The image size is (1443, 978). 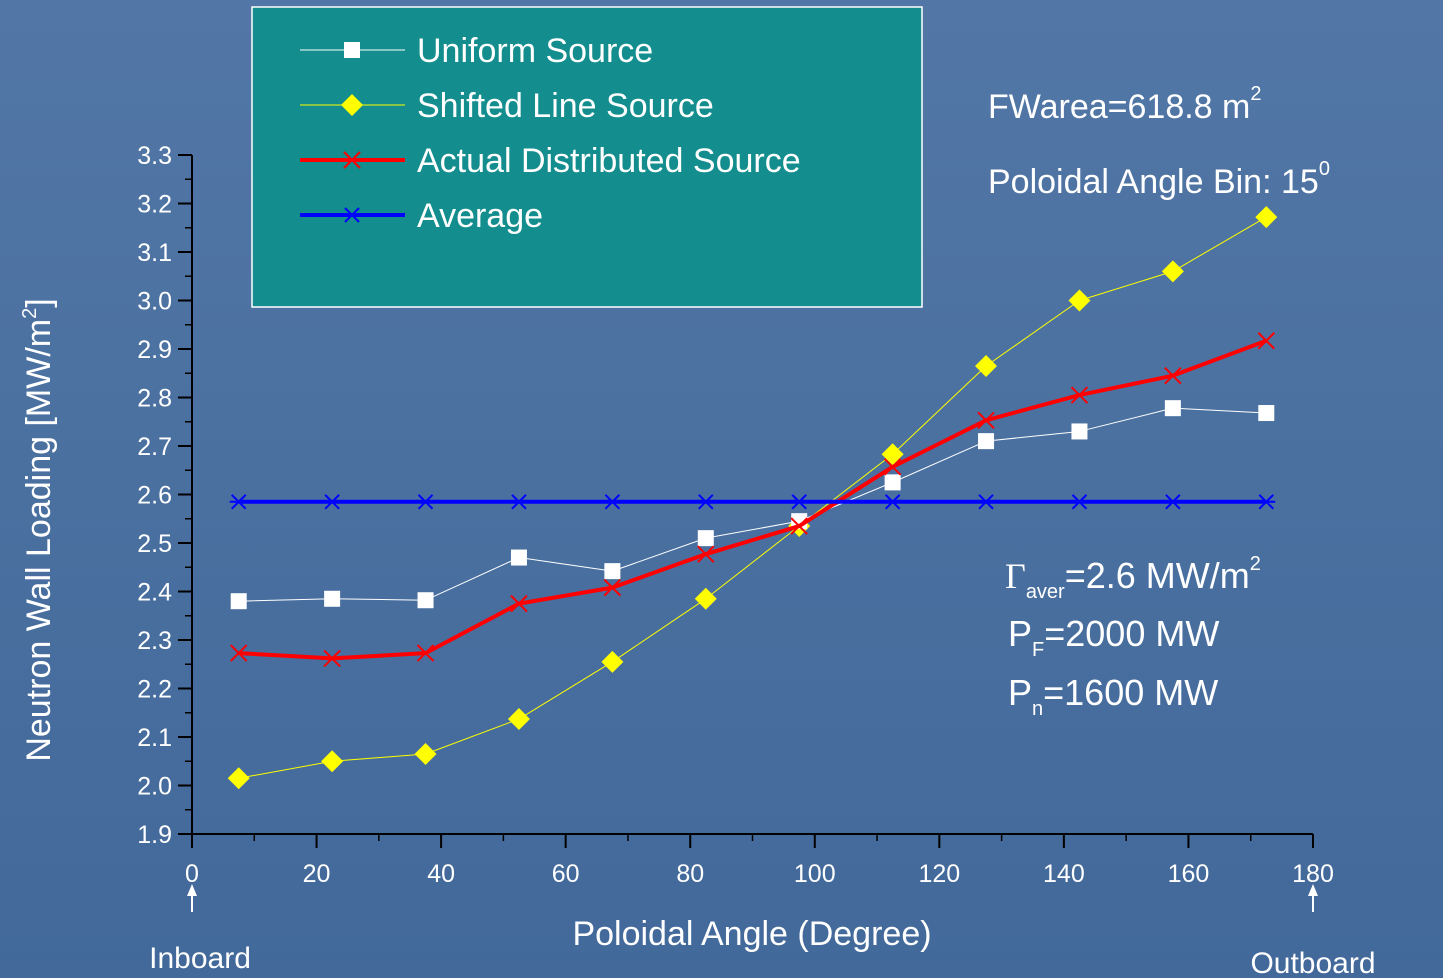 I want to click on pf-p: P, so click(x=1020, y=633).